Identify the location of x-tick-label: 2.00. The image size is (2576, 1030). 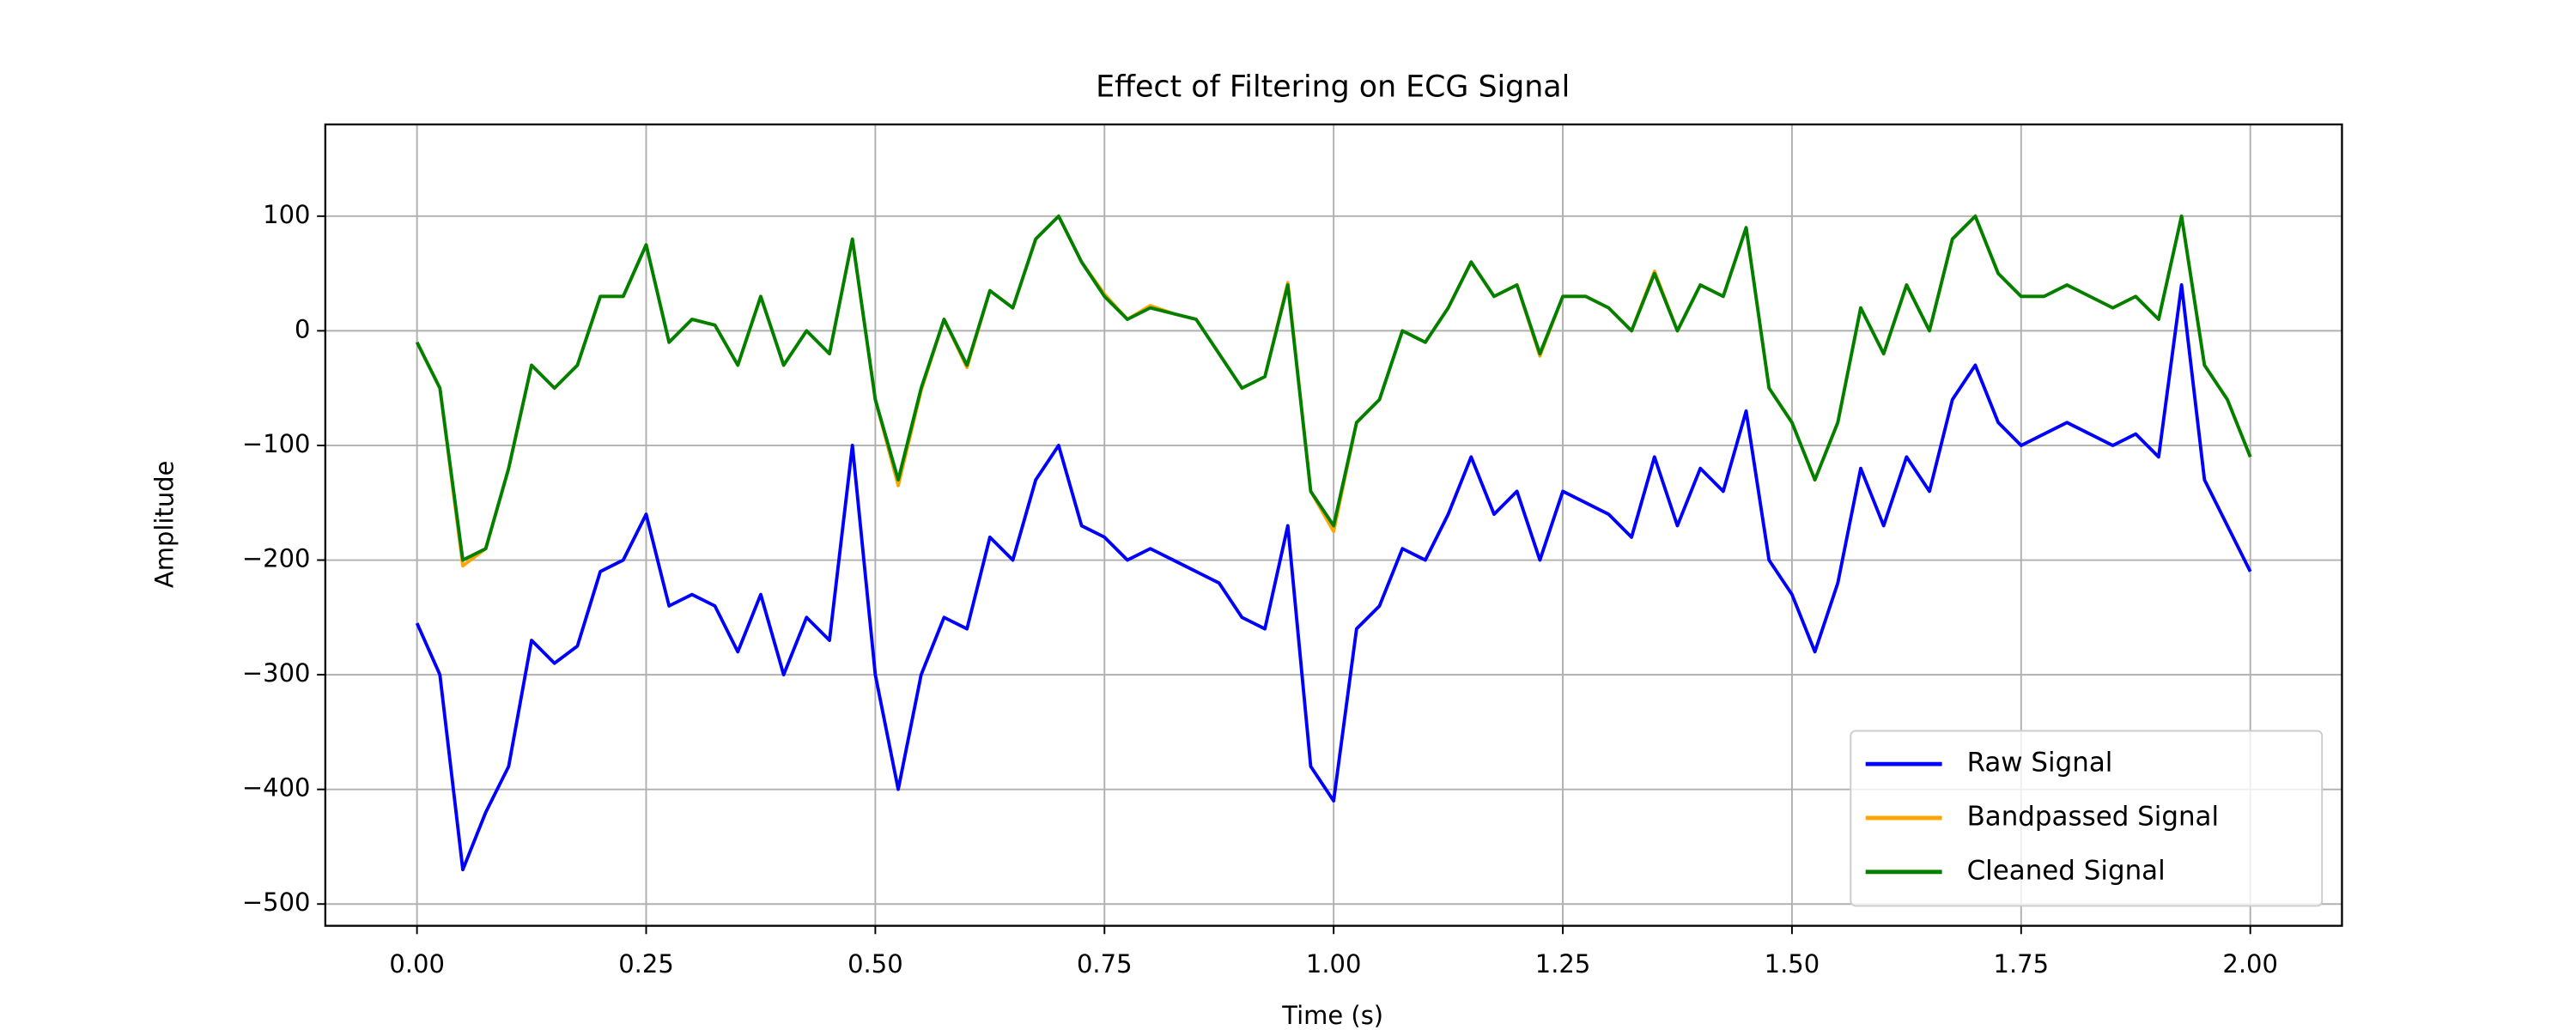
(2250, 963).